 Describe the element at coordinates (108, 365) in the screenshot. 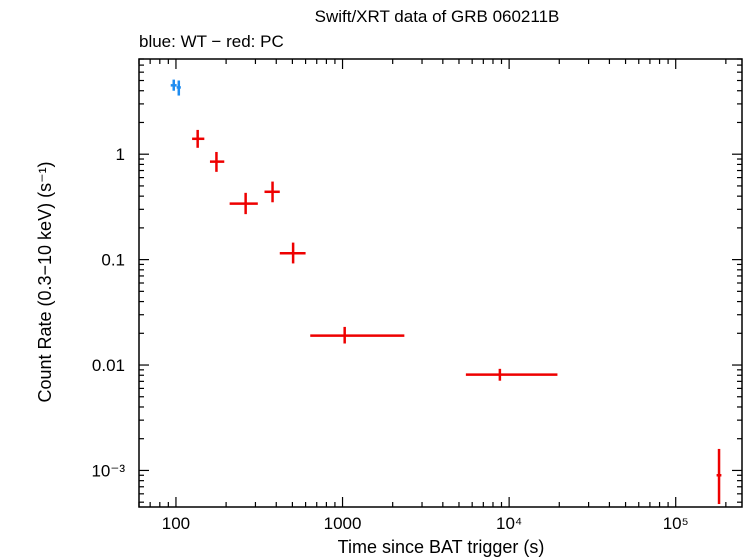

I see `y-tick-label: 0.01` at that location.